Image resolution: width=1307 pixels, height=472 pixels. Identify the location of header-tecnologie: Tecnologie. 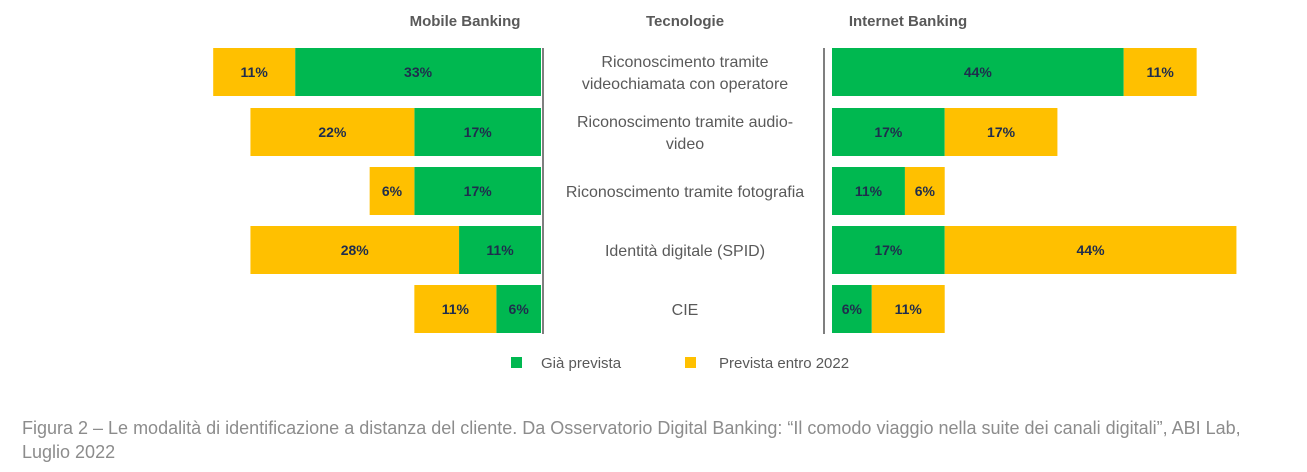
(685, 21).